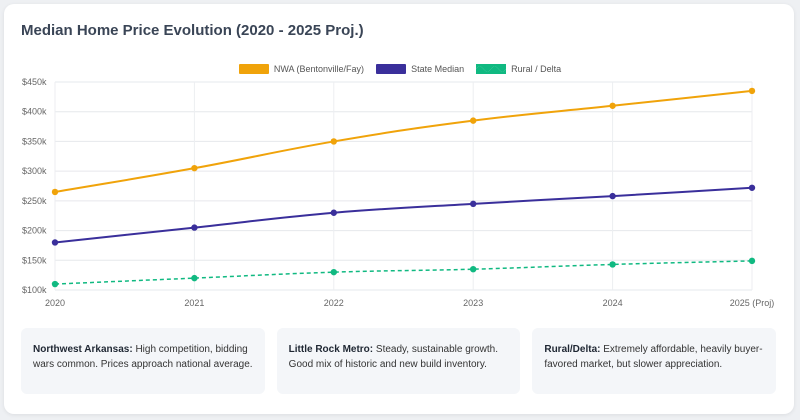  What do you see at coordinates (83, 349) in the screenshot?
I see `note-nwa-heading: Northwest Arkansas:` at bounding box center [83, 349].